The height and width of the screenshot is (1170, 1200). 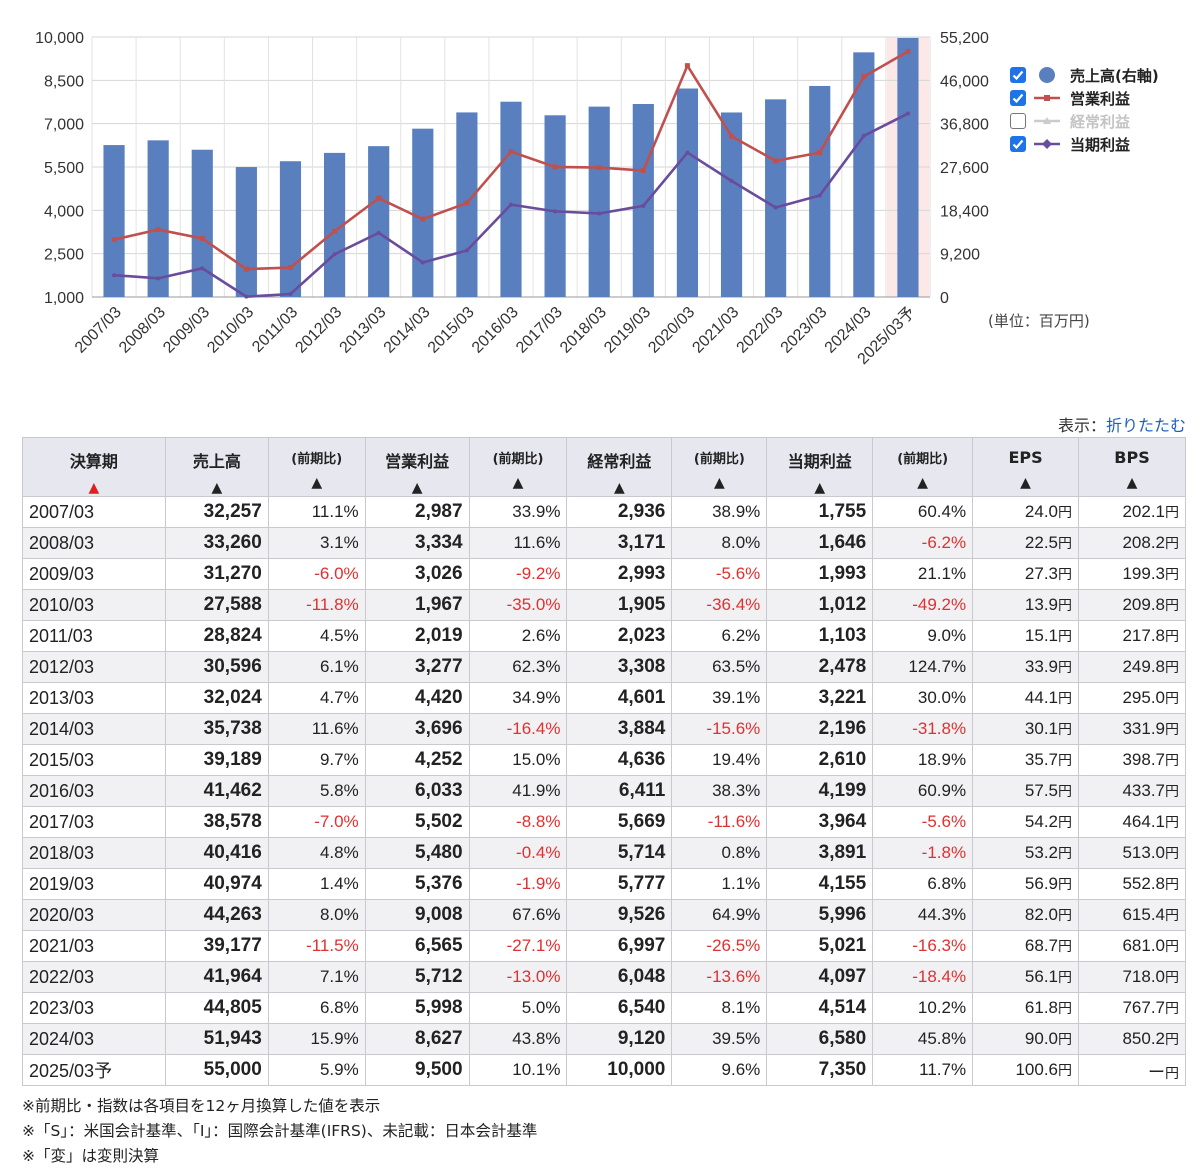 What do you see at coordinates (216, 574) in the screenshot?
I see `table-cell: 31,270` at bounding box center [216, 574].